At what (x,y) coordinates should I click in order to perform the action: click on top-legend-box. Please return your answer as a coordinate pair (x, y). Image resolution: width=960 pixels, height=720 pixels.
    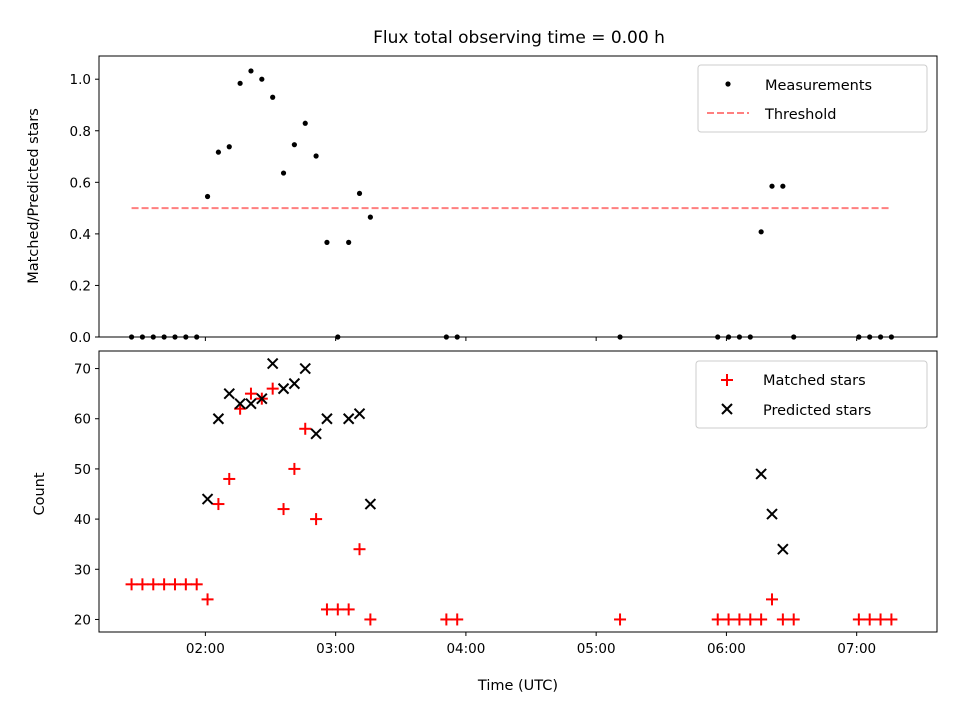
    Looking at the image, I should click on (812, 98).